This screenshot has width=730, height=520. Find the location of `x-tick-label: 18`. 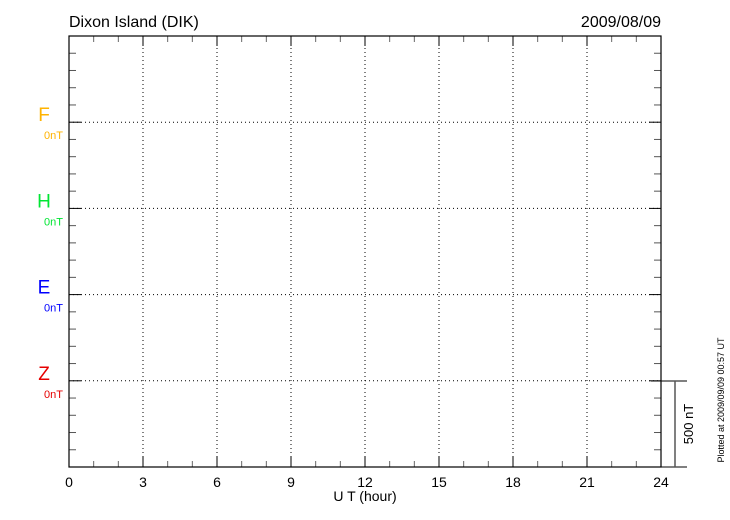

x-tick-label: 18 is located at coordinates (513, 482).